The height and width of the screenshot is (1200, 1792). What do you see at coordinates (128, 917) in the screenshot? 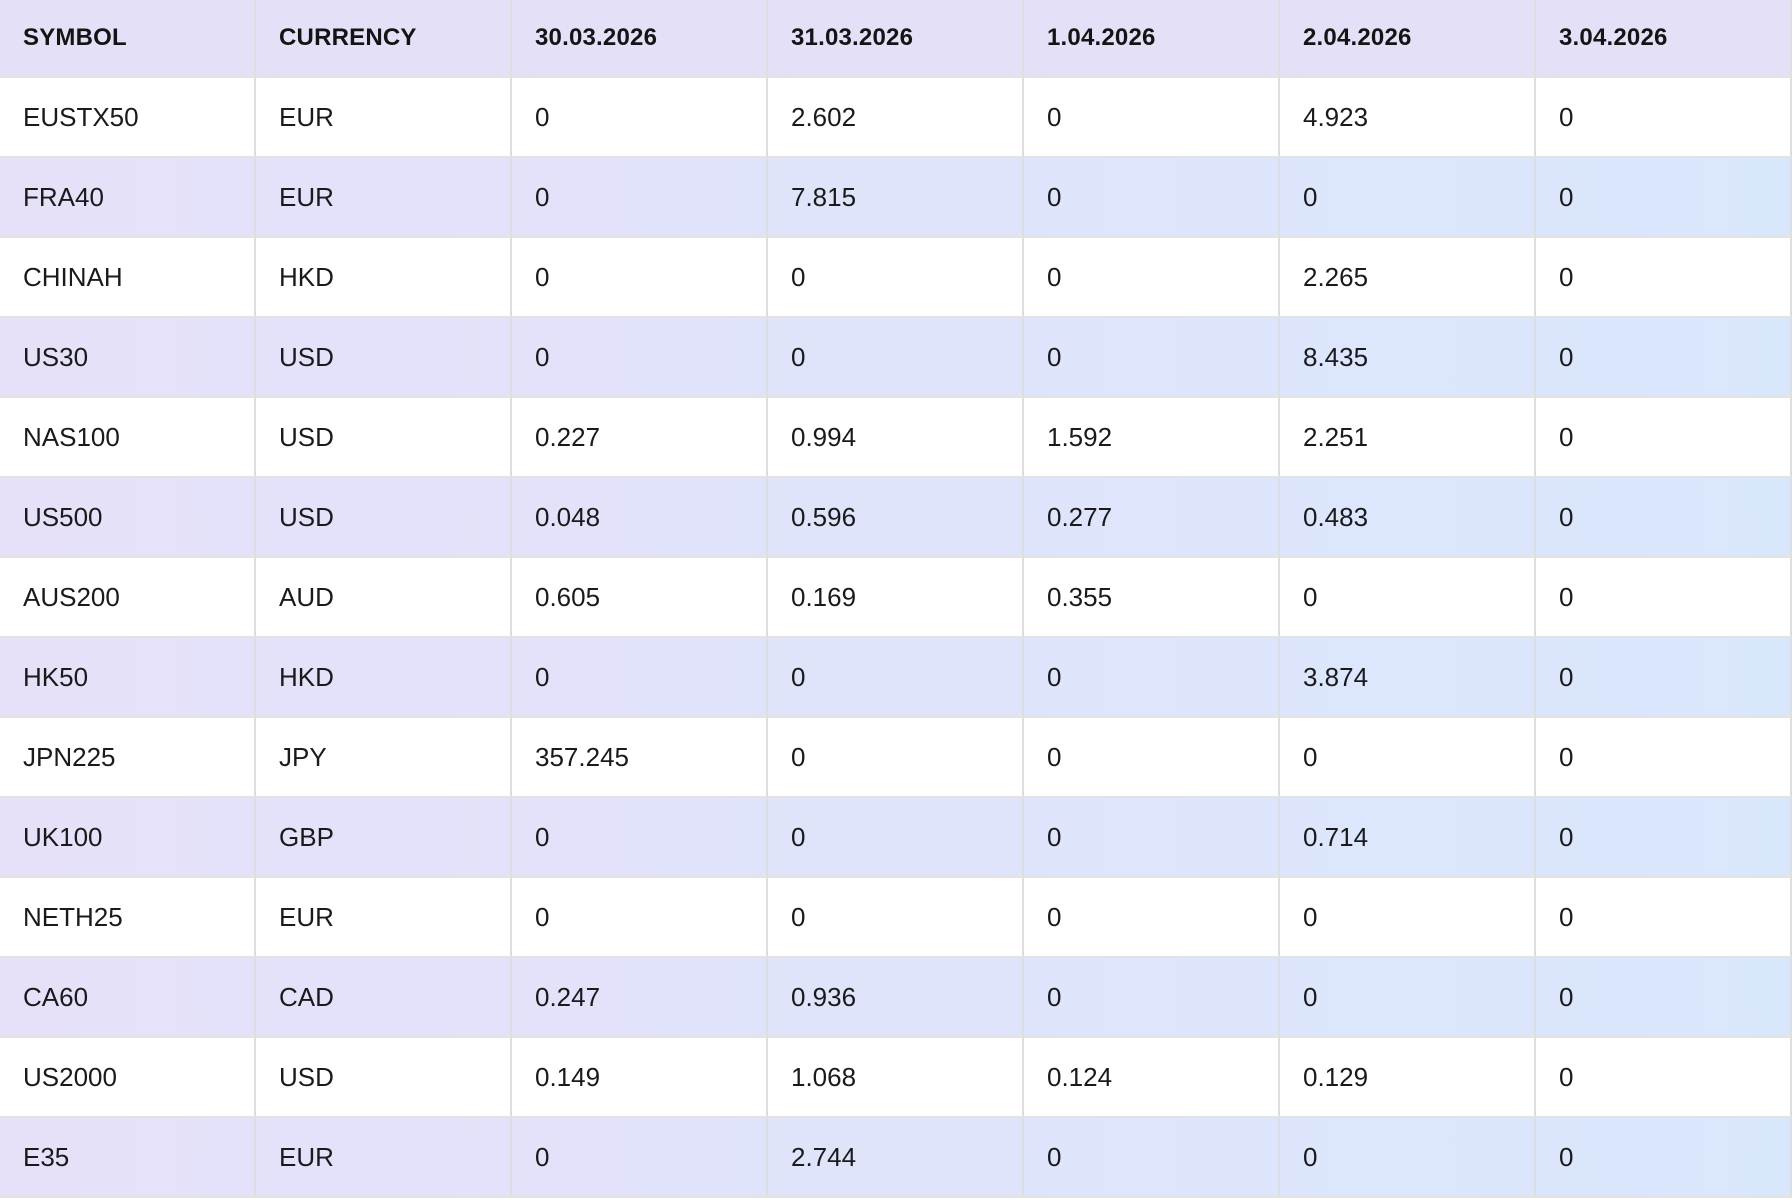
I see `symbol-cell: NETH25` at bounding box center [128, 917].